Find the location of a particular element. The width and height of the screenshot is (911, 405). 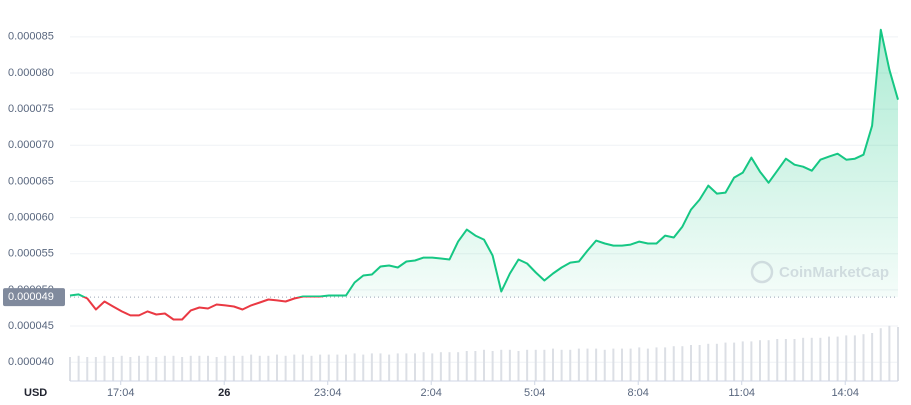

y-tick-label: 0.000045 is located at coordinates (31, 326).